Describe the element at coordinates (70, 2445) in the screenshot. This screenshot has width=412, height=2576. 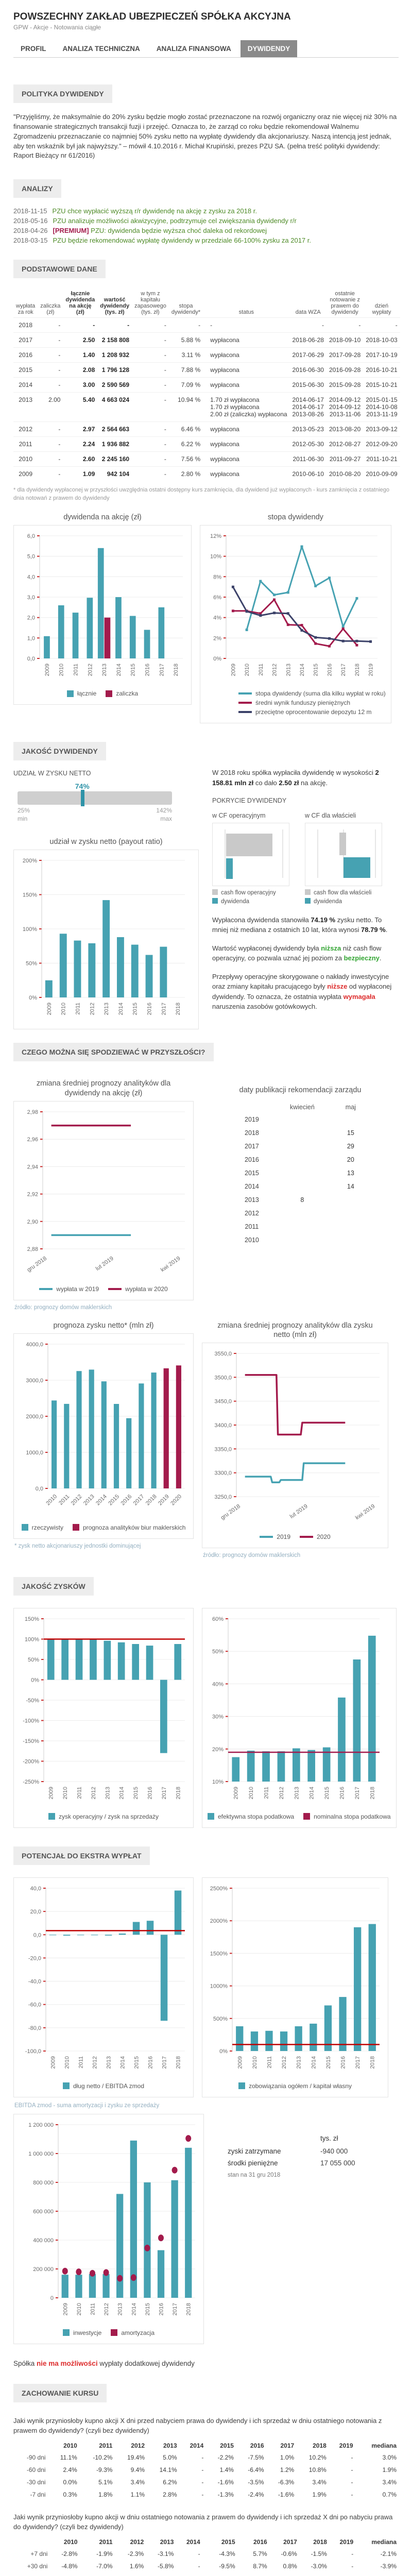
I see `zach-col-header: 2010` at that location.